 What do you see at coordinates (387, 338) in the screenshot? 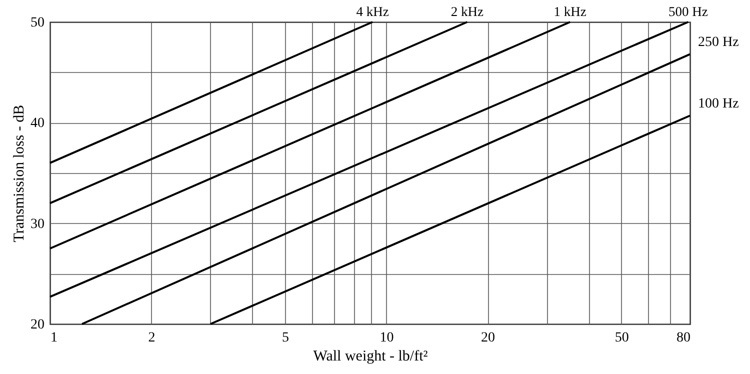
I see `x-tick-label: 10` at bounding box center [387, 338].